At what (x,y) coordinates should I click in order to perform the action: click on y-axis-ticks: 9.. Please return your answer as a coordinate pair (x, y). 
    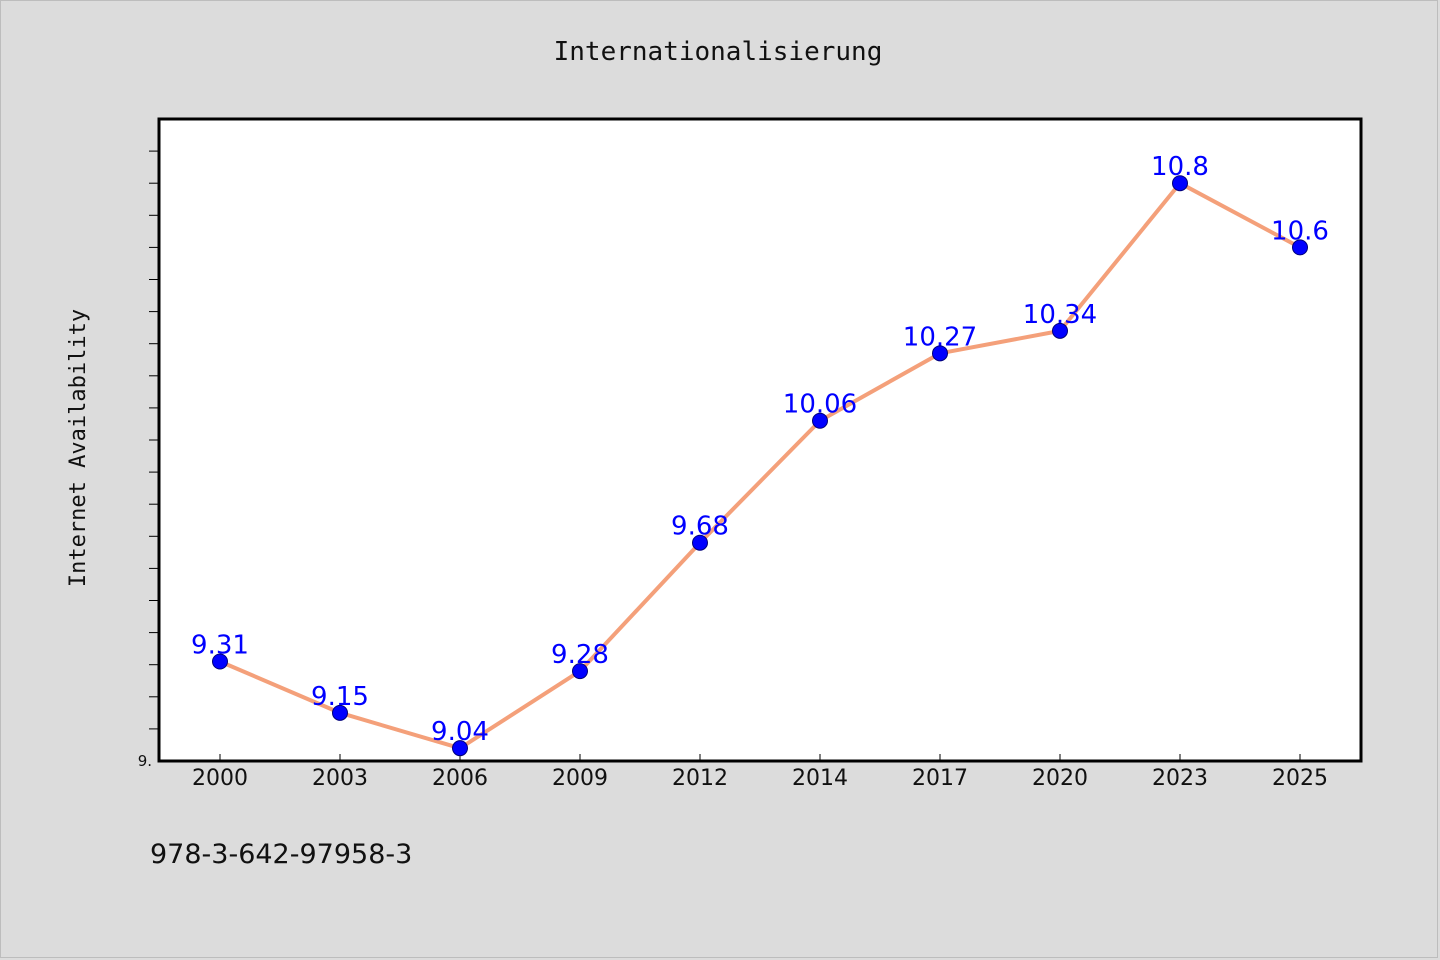
    Looking at the image, I should click on (148, 460).